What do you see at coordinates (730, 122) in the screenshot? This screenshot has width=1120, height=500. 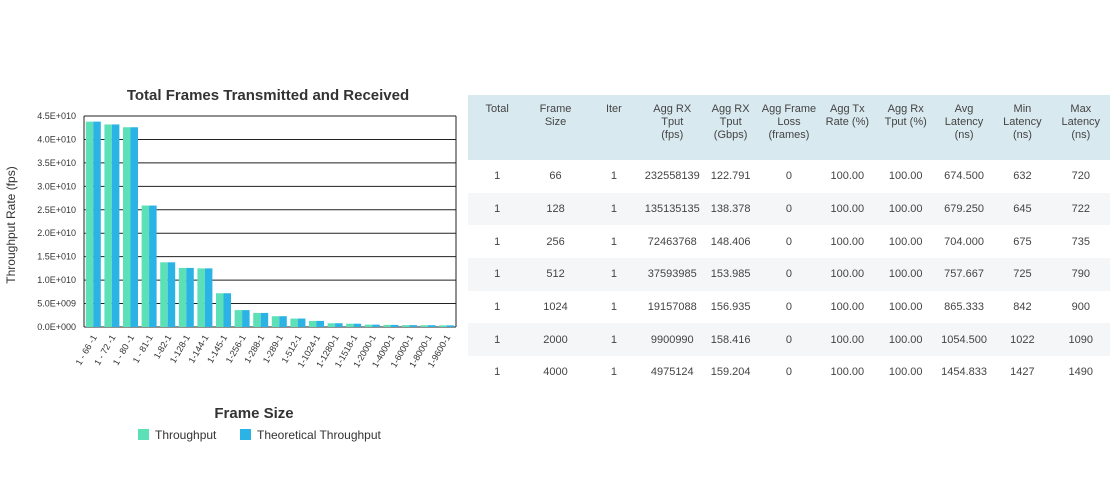 I see `column-header-line: Tput` at bounding box center [730, 122].